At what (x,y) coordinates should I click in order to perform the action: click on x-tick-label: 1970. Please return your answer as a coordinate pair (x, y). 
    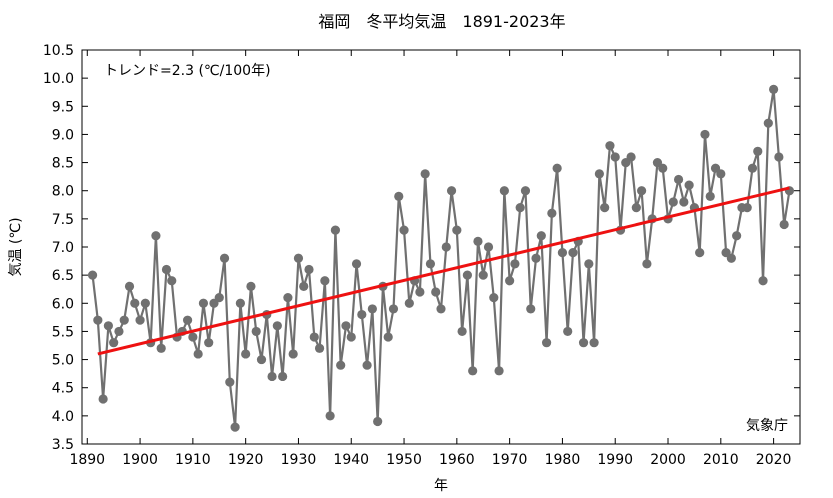
    Looking at the image, I should click on (510, 460).